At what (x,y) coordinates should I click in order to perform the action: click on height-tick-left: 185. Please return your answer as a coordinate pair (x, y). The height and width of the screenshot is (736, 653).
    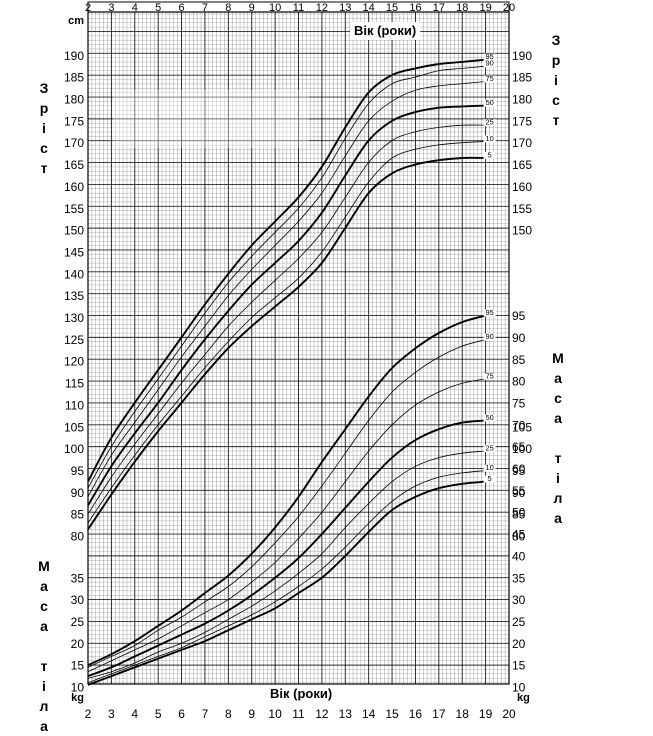
    Looking at the image, I should click on (74, 78).